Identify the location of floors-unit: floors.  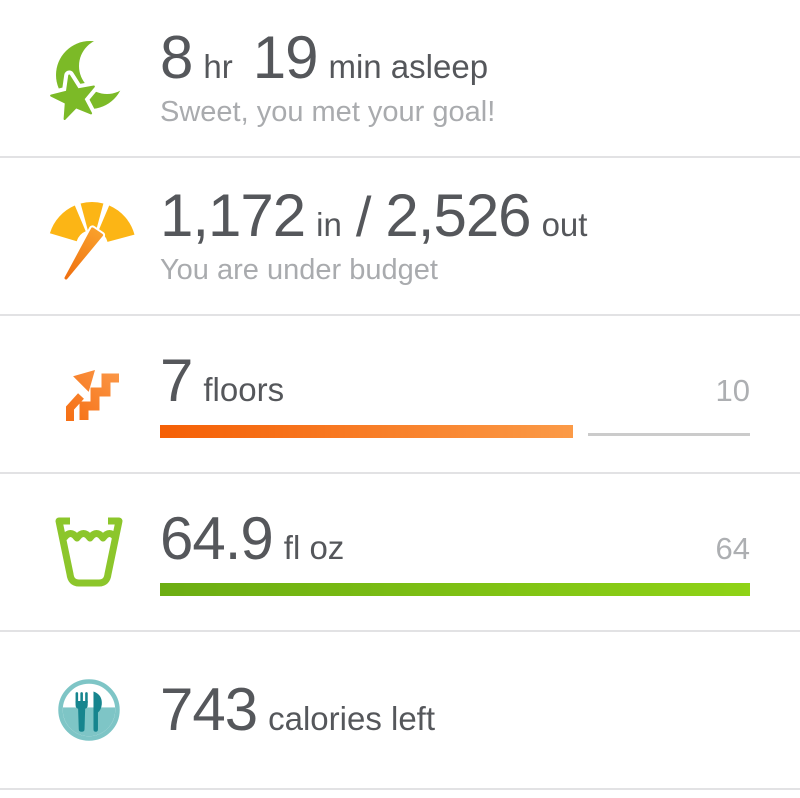
(244, 389).